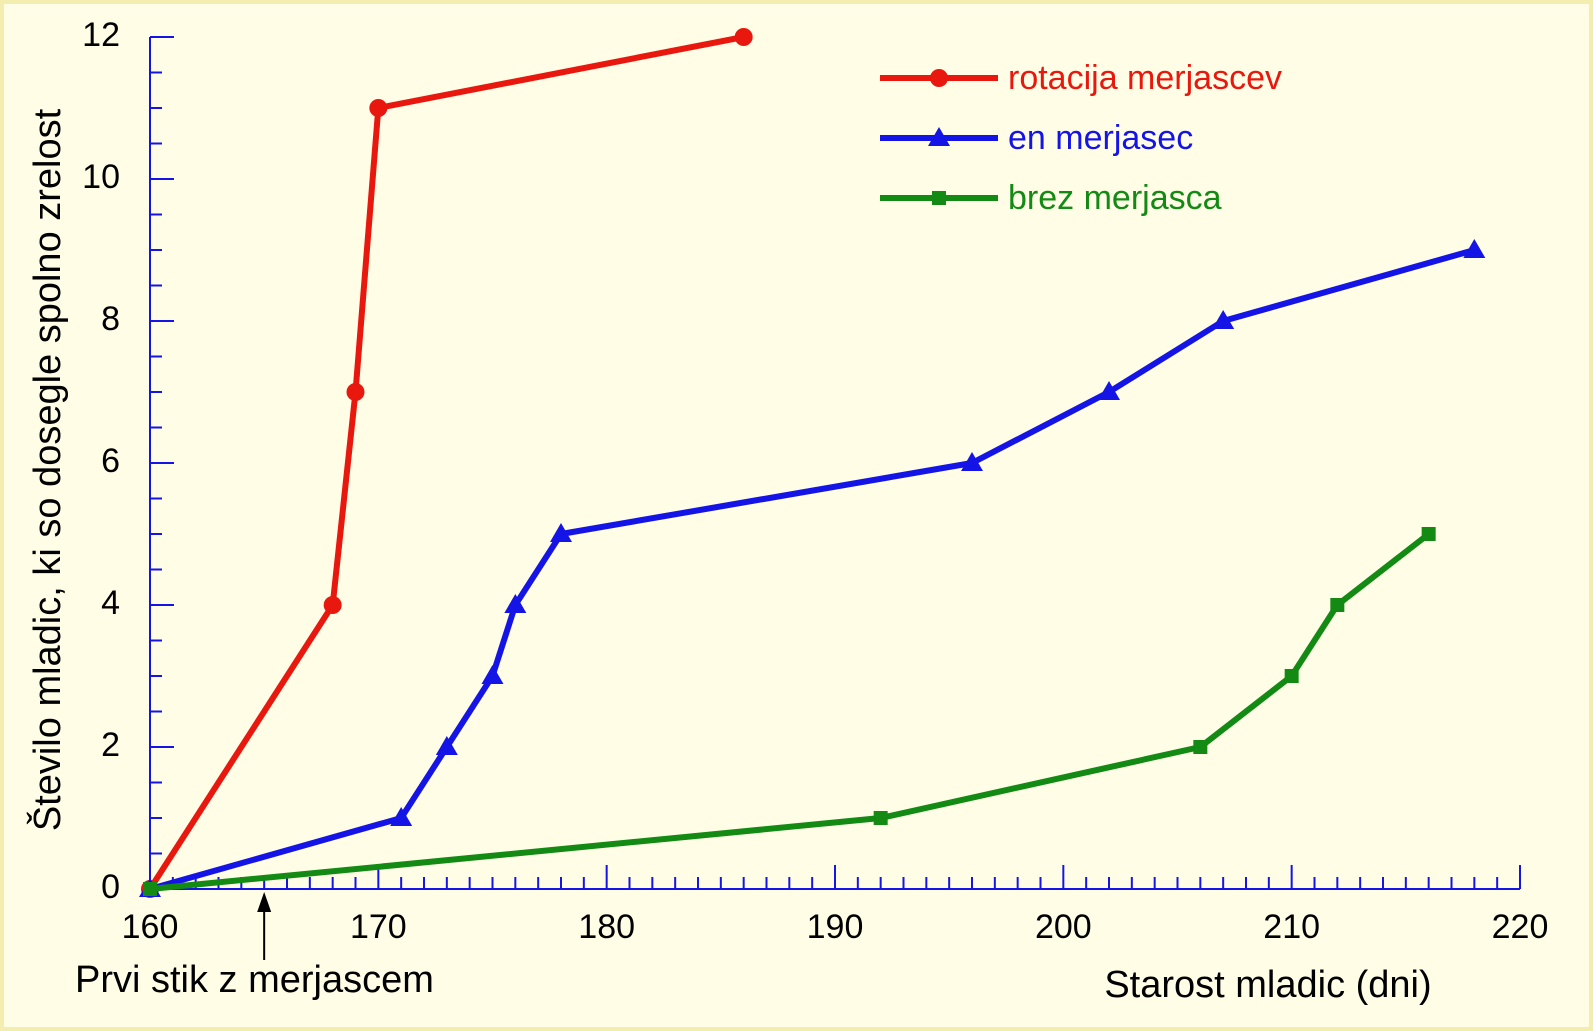 The height and width of the screenshot is (1031, 1593). What do you see at coordinates (101, 35) in the screenshot?
I see `y-tick-label: 12` at bounding box center [101, 35].